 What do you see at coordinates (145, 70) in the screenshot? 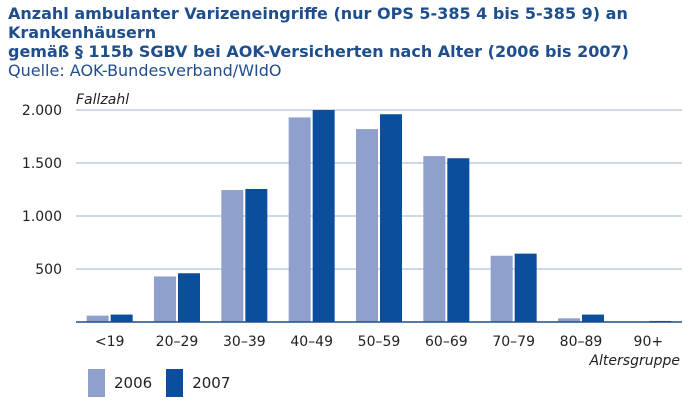
I see `chart-source: Quelle: AOK-Bundesverband/WIdO` at bounding box center [145, 70].